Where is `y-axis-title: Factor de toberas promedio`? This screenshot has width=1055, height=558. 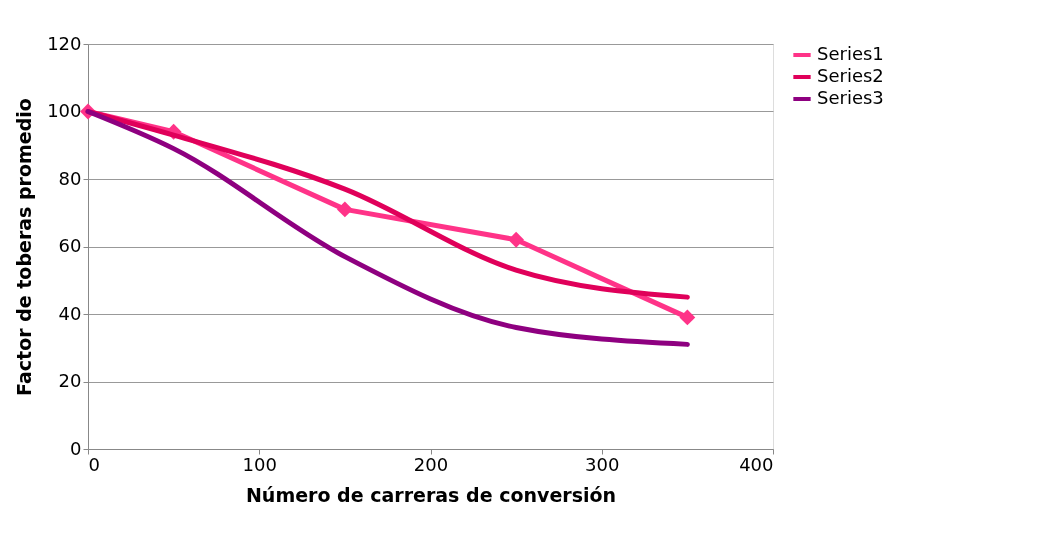 y-axis-title: Factor de toberas promedio is located at coordinates (24, 247).